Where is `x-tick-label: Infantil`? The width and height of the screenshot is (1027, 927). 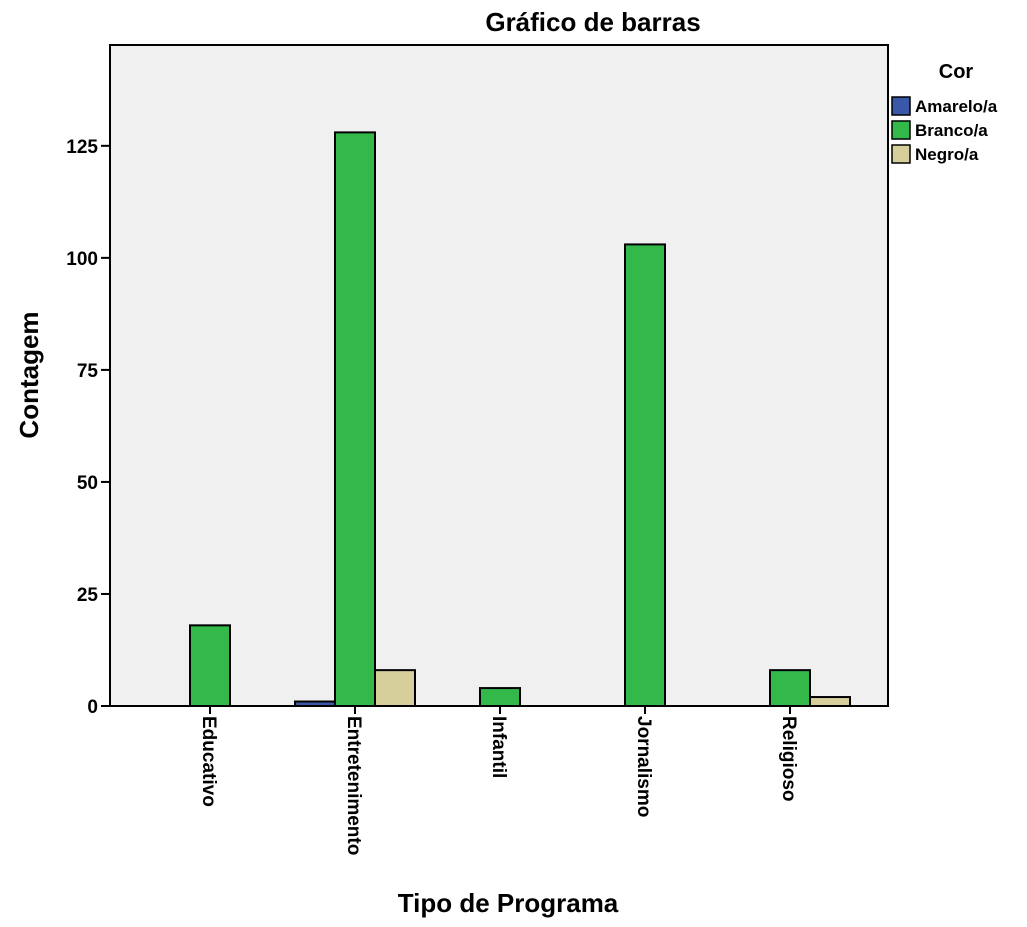 x-tick-label: Infantil is located at coordinates (498, 747).